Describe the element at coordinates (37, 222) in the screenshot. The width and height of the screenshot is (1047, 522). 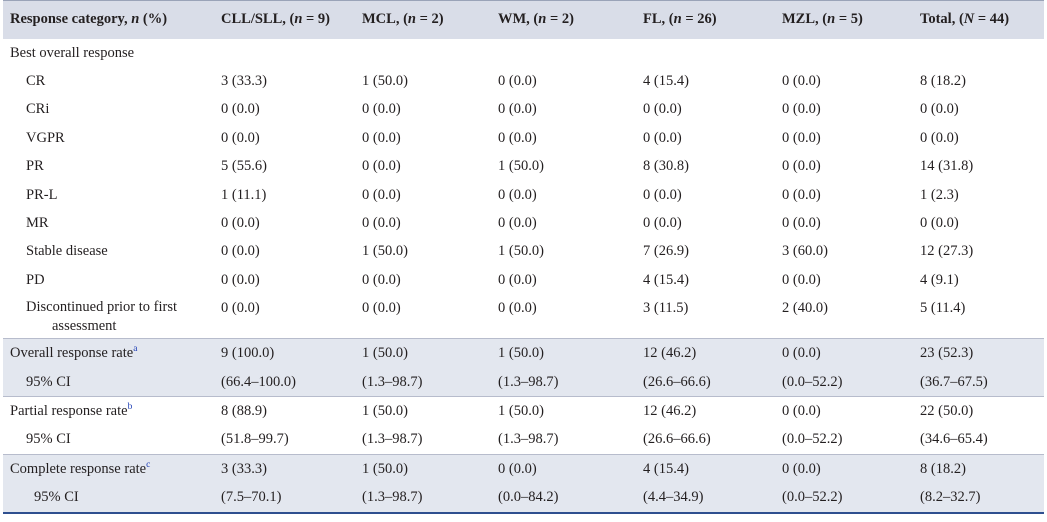
I see `row-label: MR` at that location.